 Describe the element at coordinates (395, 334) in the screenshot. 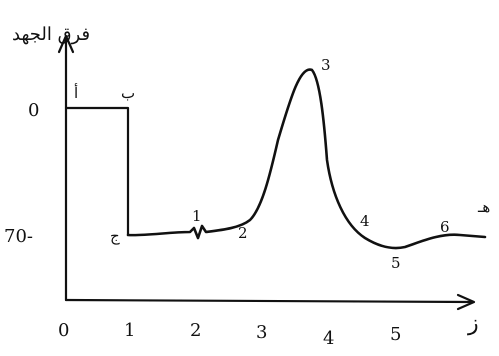

I see `x-tick-5: 5` at that location.